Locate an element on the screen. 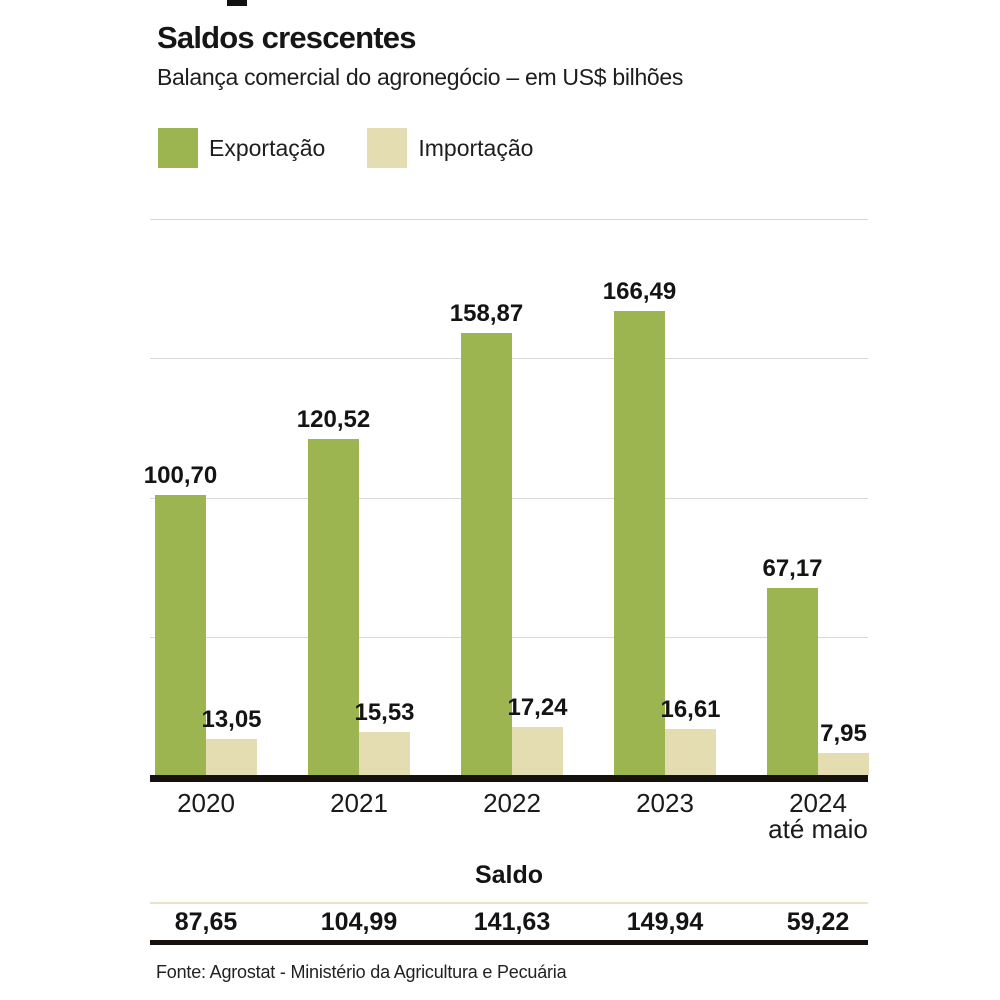  export-bar-2021 is located at coordinates (333, 607).